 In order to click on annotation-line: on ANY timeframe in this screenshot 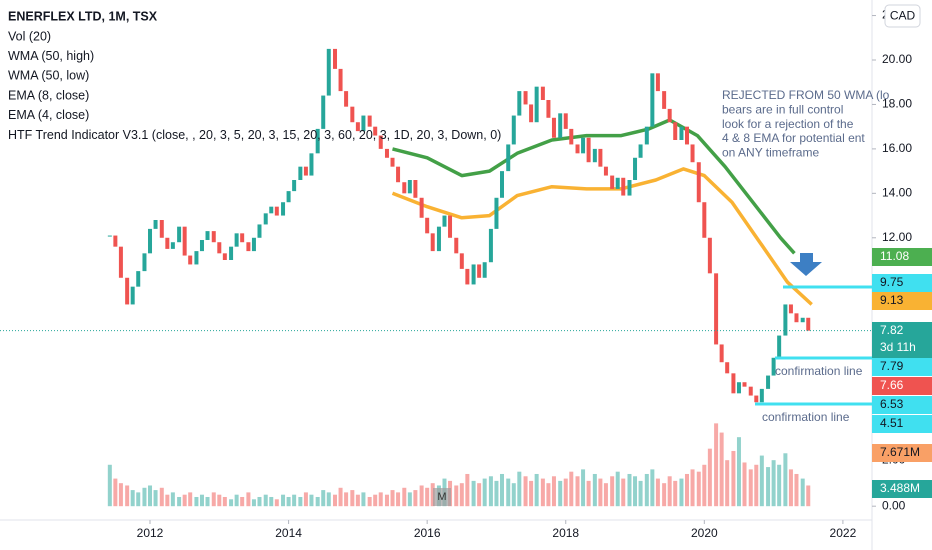, I will do `click(770, 152)`.